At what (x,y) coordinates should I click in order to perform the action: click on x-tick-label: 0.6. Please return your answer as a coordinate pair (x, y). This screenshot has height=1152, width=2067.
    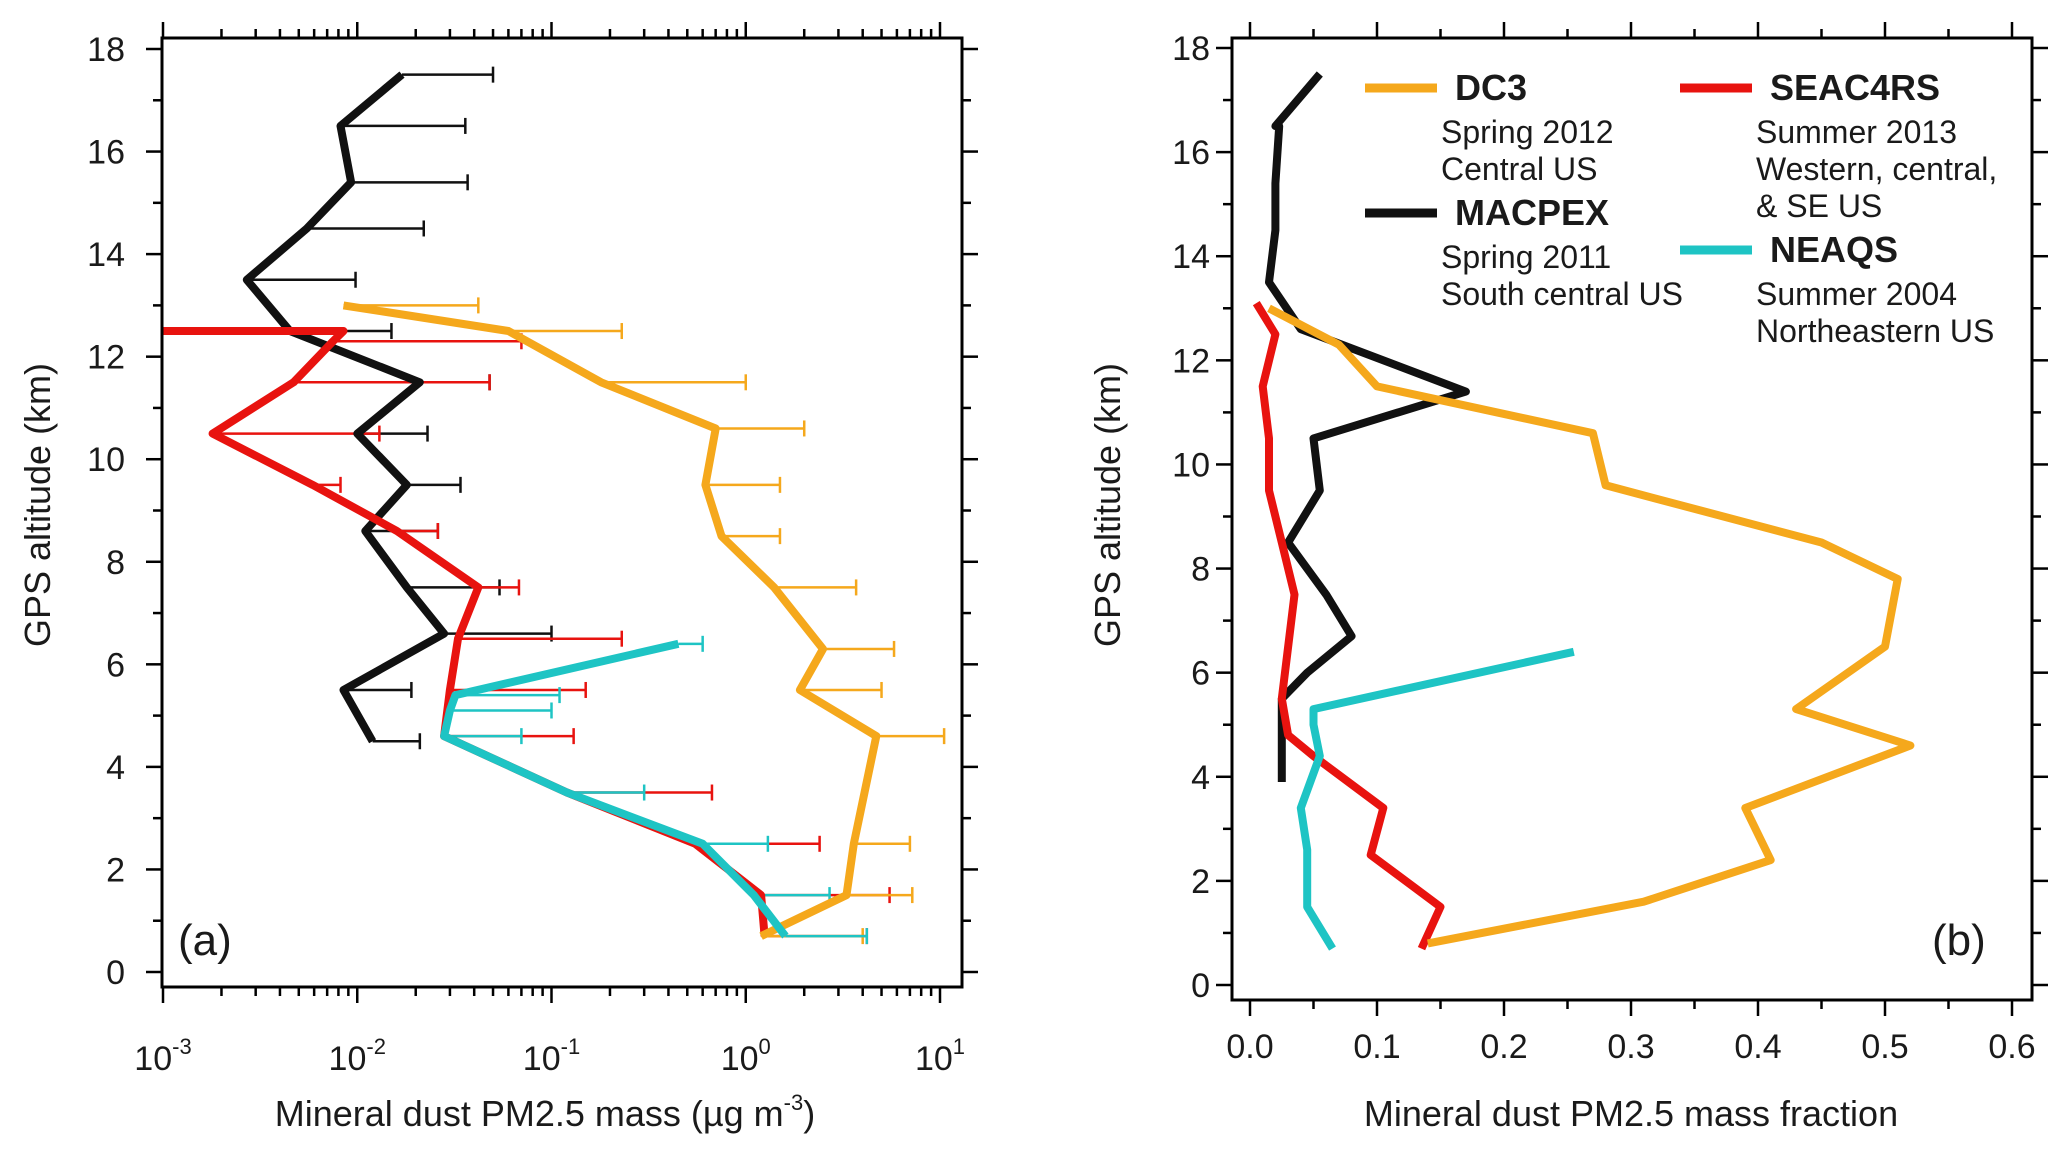
    Looking at the image, I should click on (2011, 1047).